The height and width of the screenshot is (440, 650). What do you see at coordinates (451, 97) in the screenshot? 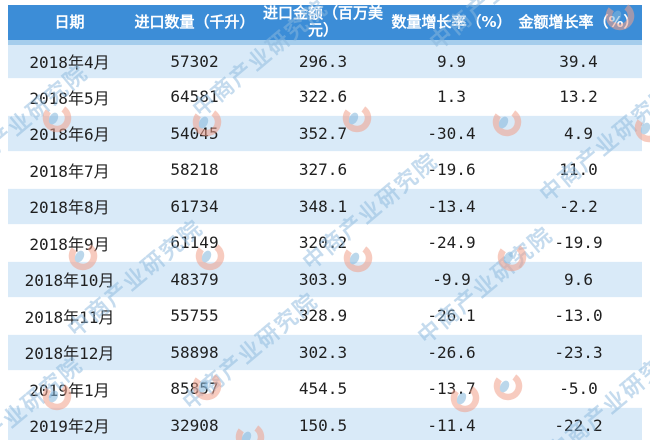
I see `cell-qty_growth: 1.3` at bounding box center [451, 97].